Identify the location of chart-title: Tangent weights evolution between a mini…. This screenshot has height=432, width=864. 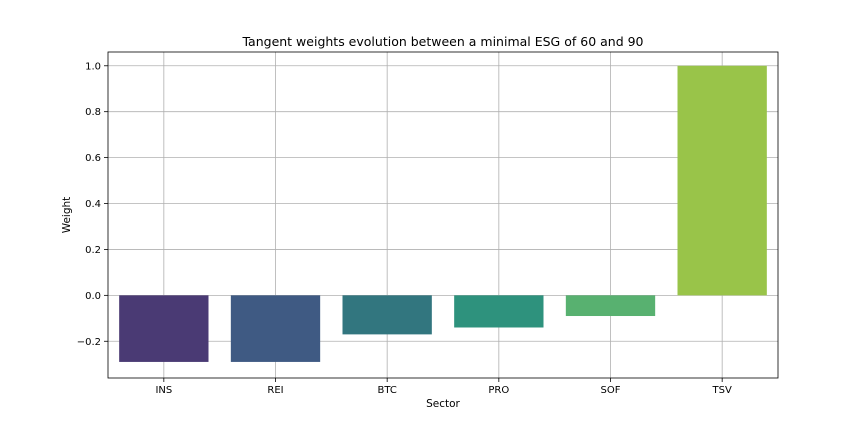
(442, 41).